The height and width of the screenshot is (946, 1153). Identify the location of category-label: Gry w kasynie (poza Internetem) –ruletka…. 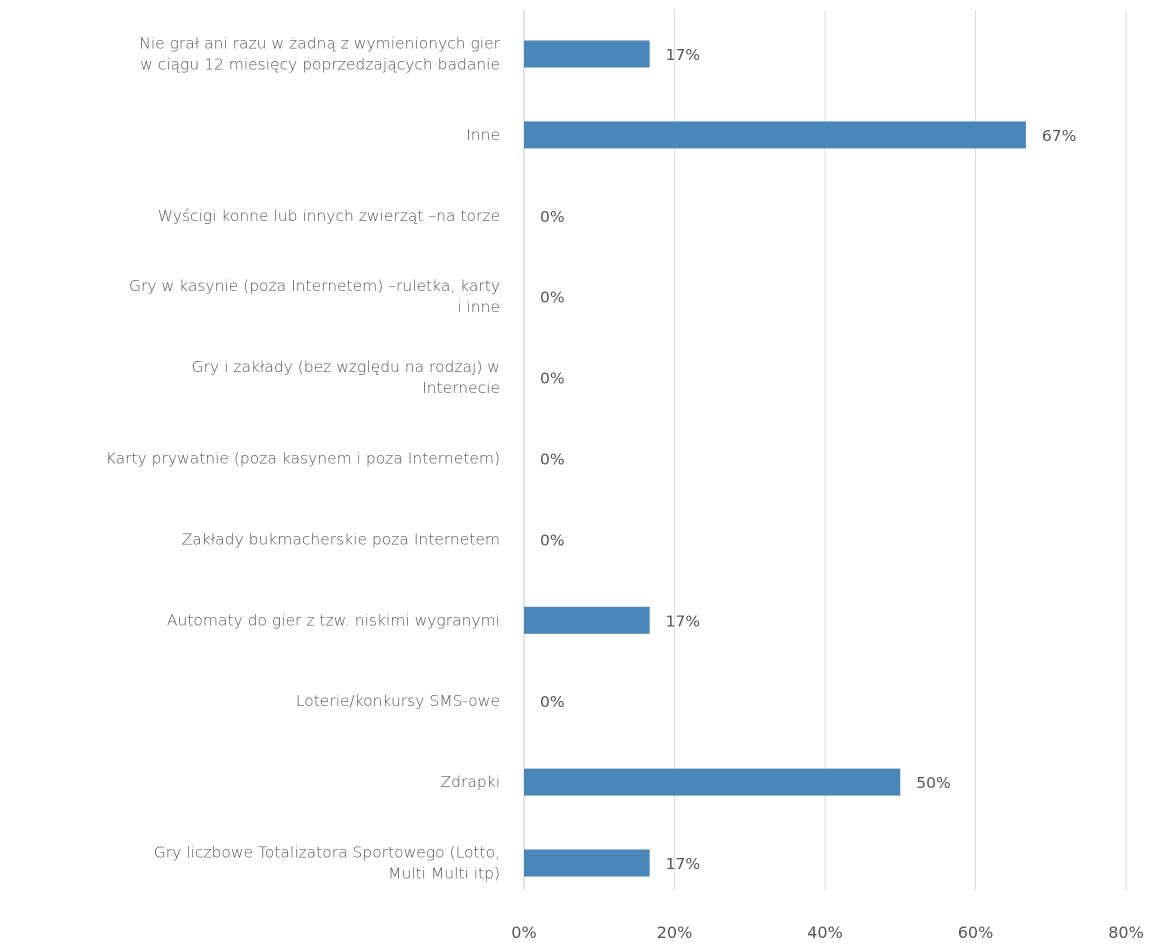
(314, 296).